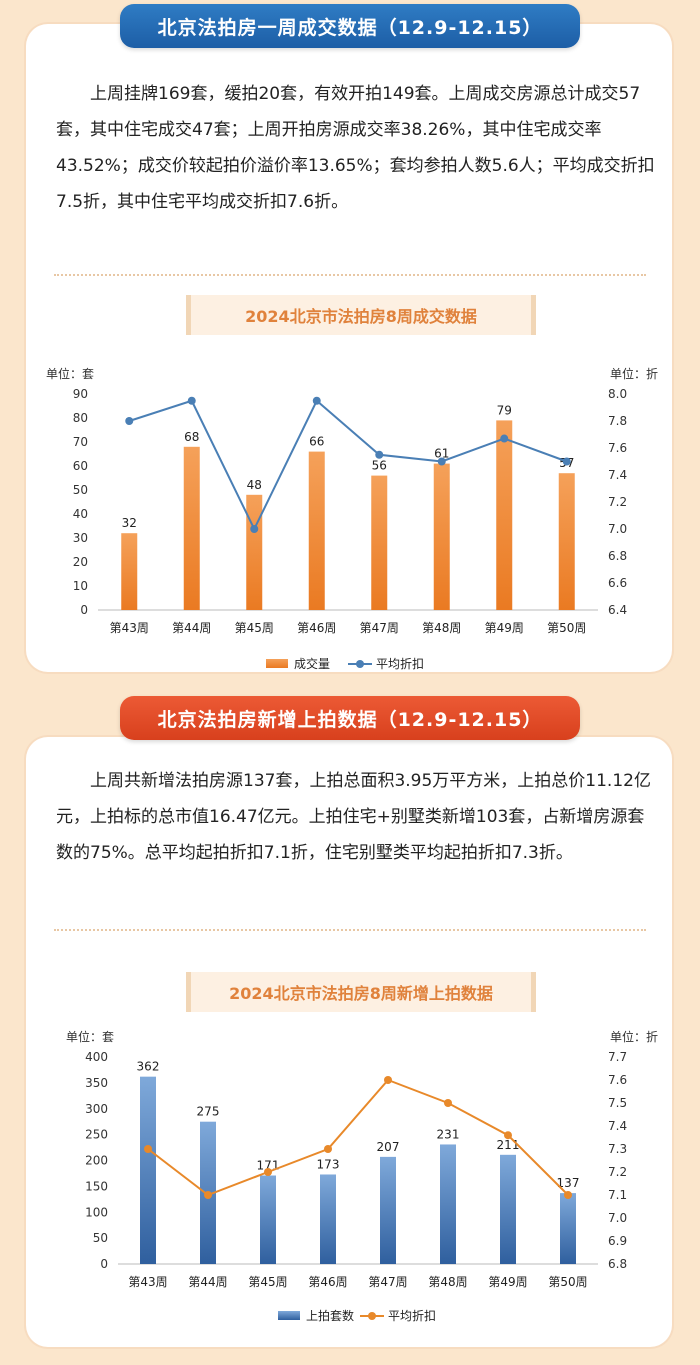 The width and height of the screenshot is (700, 1365). Describe the element at coordinates (441, 628) in the screenshot. I see `x-tick-label: 第48周` at that location.